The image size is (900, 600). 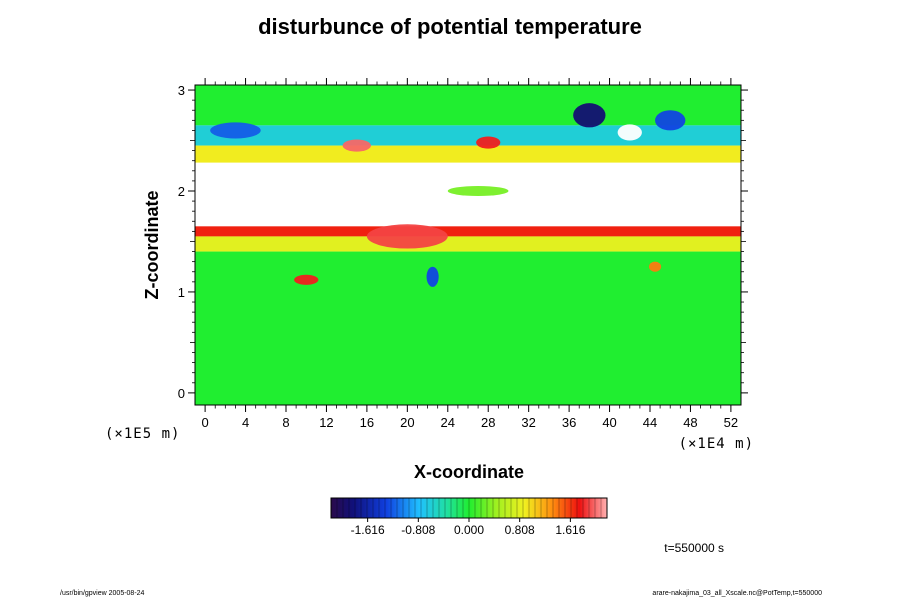 I want to click on colorbar-ticks: -1.616 -0.808 0.000 0.808 1.616, so click(x=468, y=527).